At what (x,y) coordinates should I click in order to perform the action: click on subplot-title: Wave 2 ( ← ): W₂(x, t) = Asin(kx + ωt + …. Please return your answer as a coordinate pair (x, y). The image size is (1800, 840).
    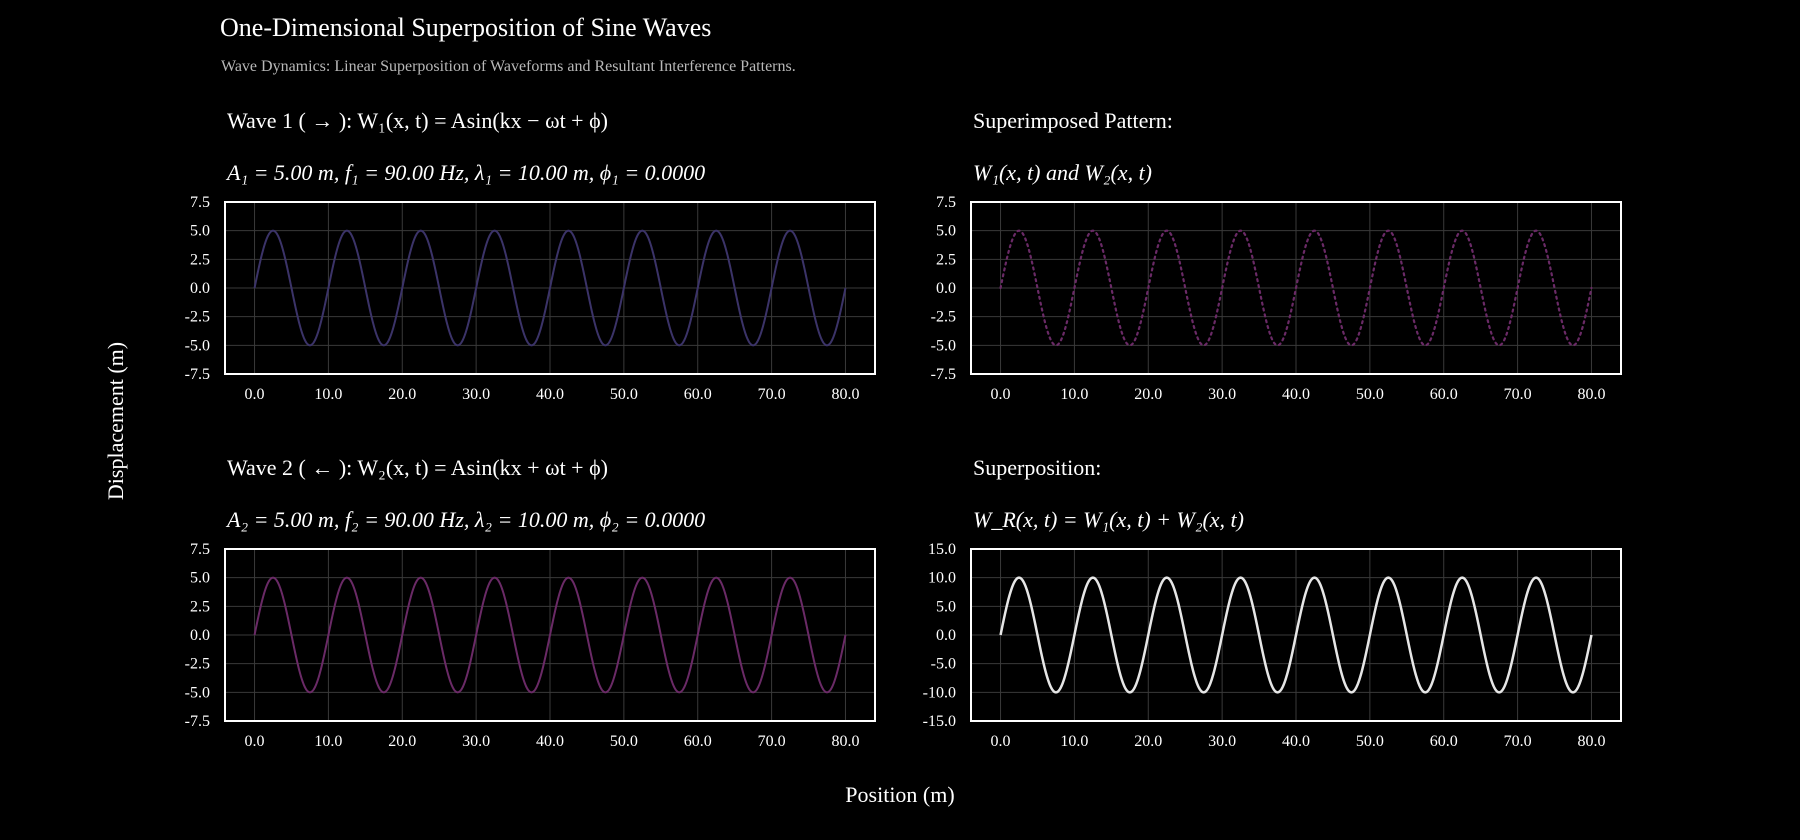
    Looking at the image, I should click on (417, 467).